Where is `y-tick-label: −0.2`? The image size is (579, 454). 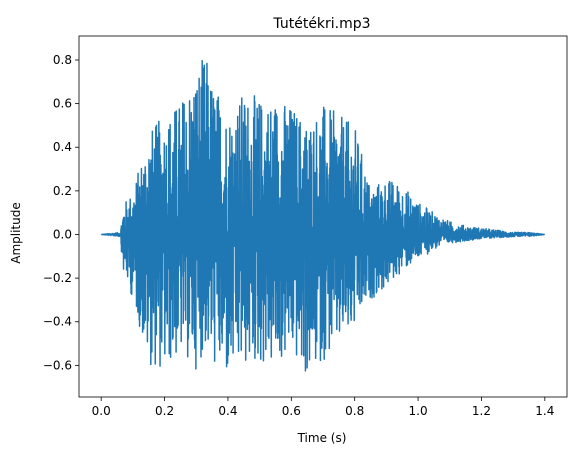
y-tick-label: −0.2 is located at coordinates (57, 278).